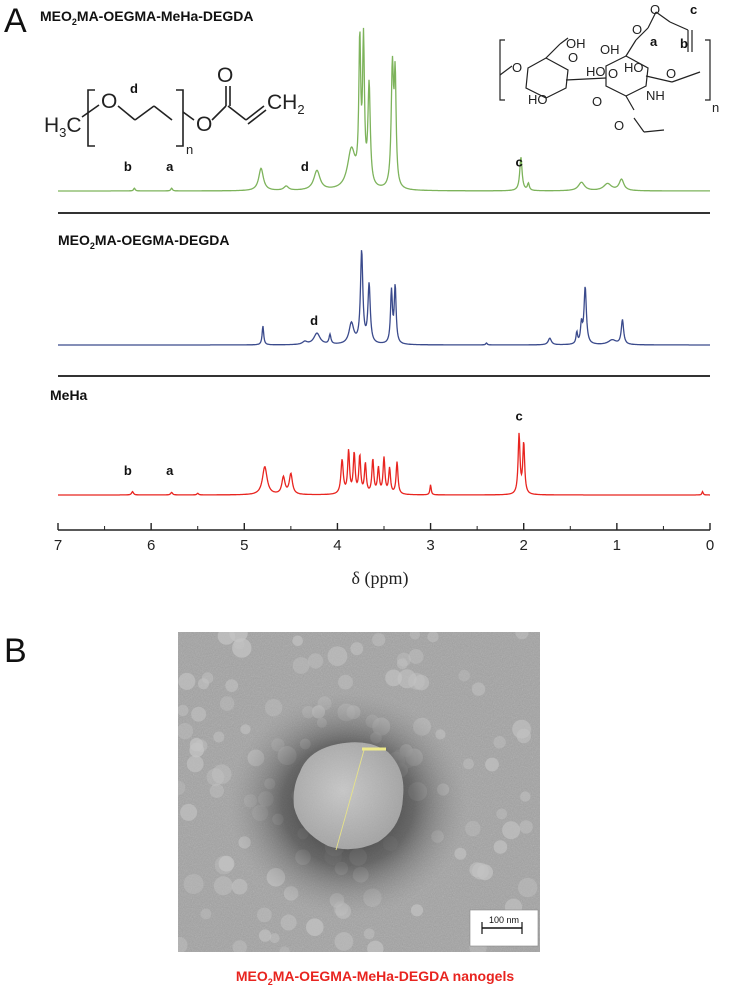  Describe the element at coordinates (715, 107) in the screenshot. I see `svg-text: n` at that location.